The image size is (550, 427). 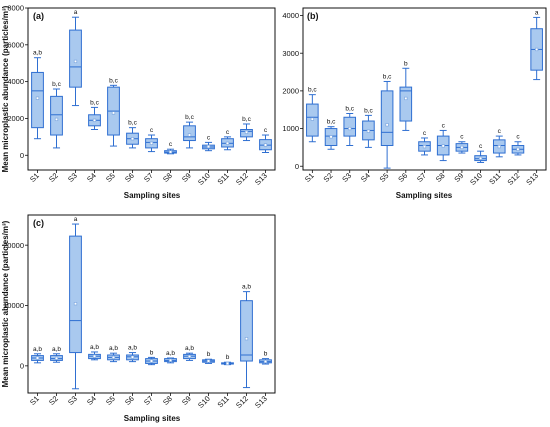 I want to click on panel-a-significance-S2: b,c, so click(x=56, y=84).